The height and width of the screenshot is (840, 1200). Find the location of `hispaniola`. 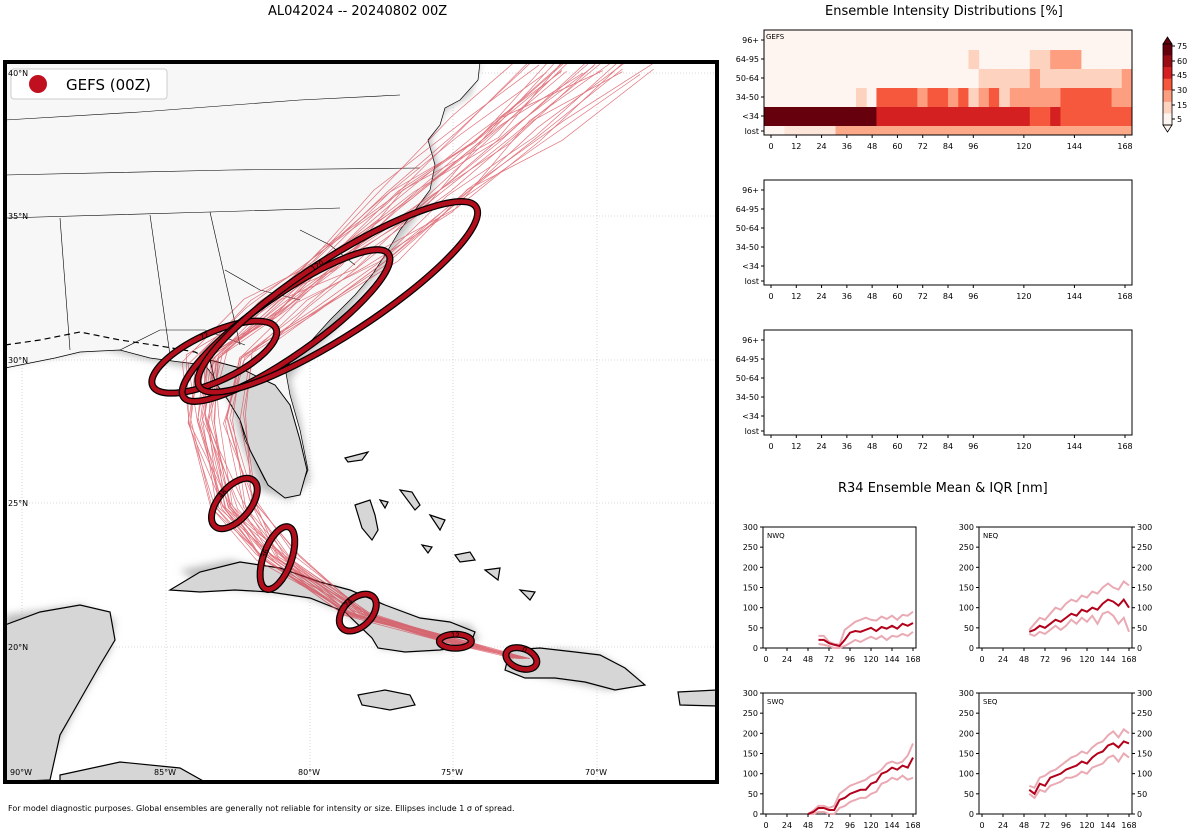

hispaniola is located at coordinates (575, 669).